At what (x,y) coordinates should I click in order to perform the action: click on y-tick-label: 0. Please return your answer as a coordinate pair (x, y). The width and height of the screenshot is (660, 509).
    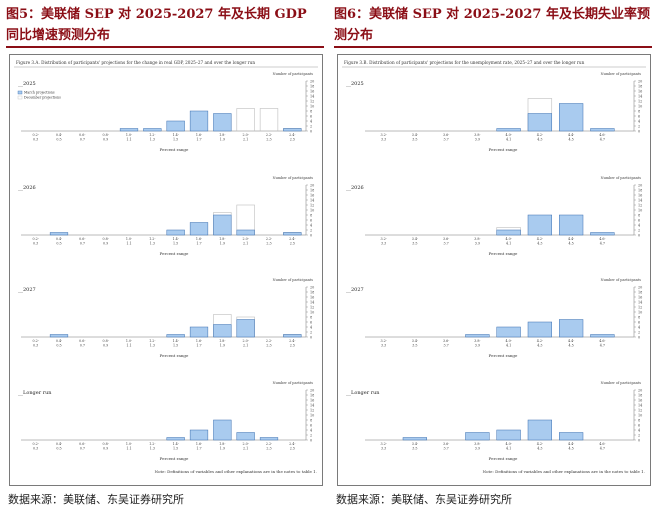
    Looking at the image, I should click on (639, 337).